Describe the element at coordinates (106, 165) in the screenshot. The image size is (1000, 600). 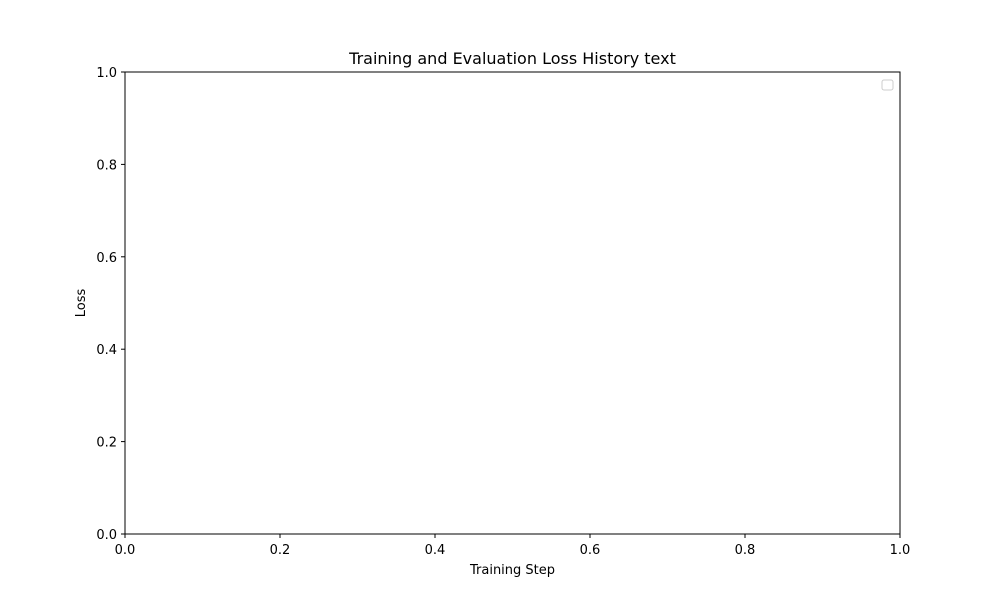
I see `y-tick-label: 0.8` at that location.